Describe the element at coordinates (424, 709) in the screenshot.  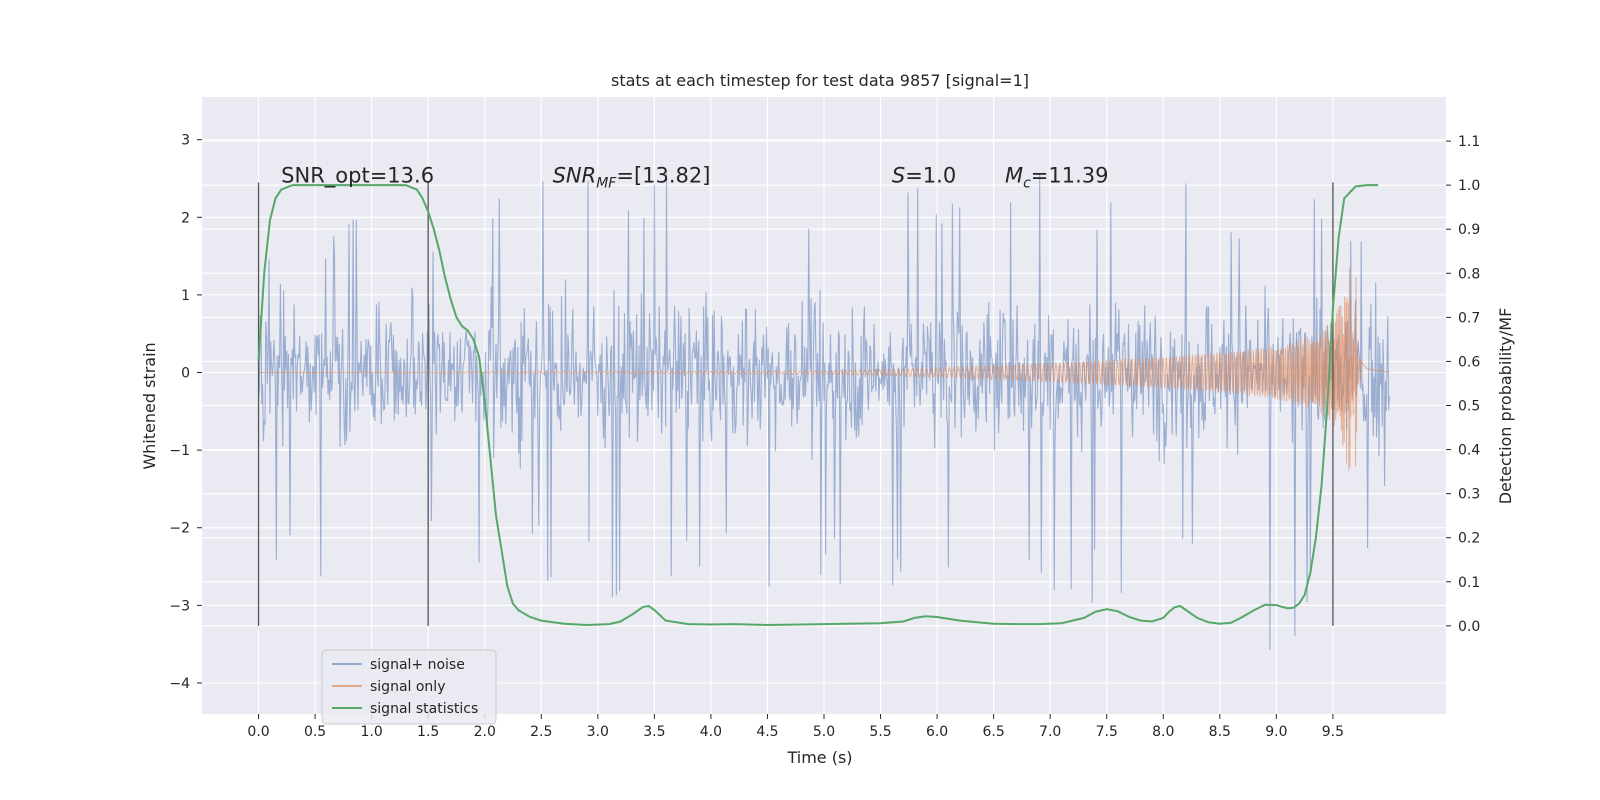
I see `legend-label-signal-statistics: signal statistics` at that location.